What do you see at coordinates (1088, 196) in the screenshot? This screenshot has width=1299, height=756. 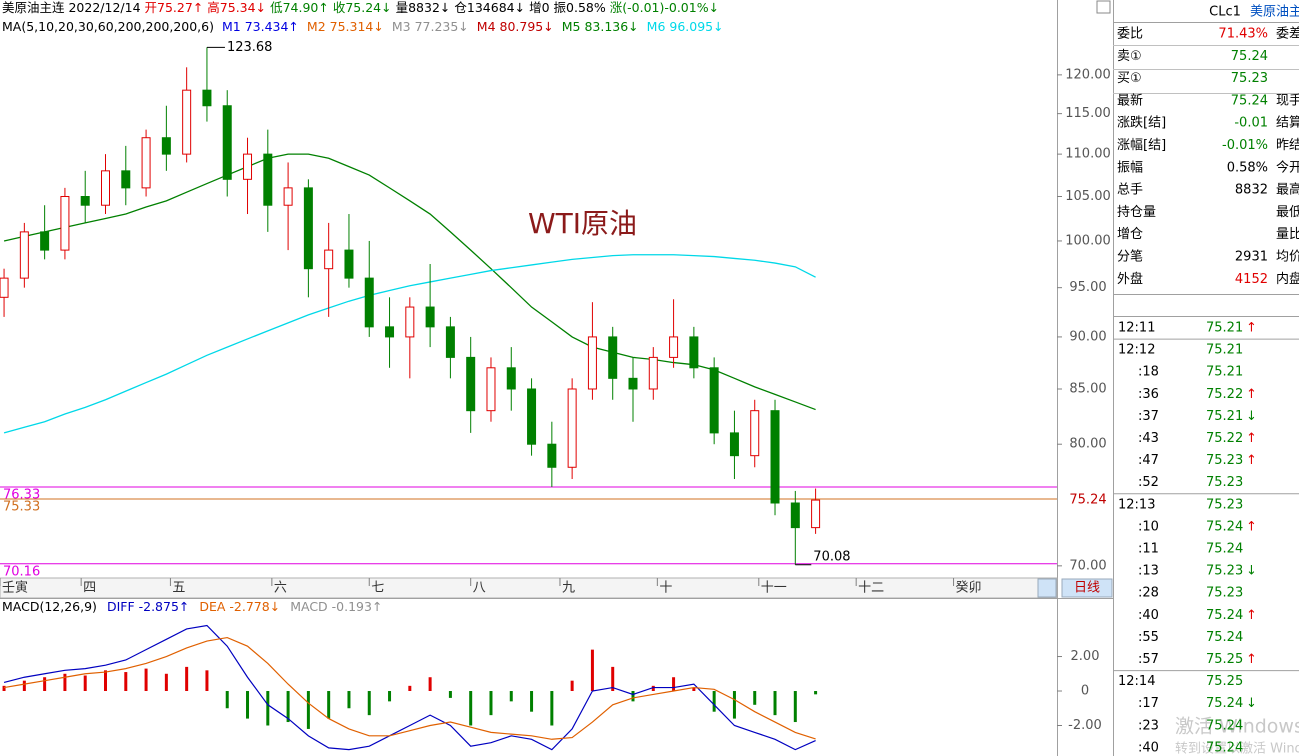 I see `y-tick-label: 105.00` at bounding box center [1088, 196].